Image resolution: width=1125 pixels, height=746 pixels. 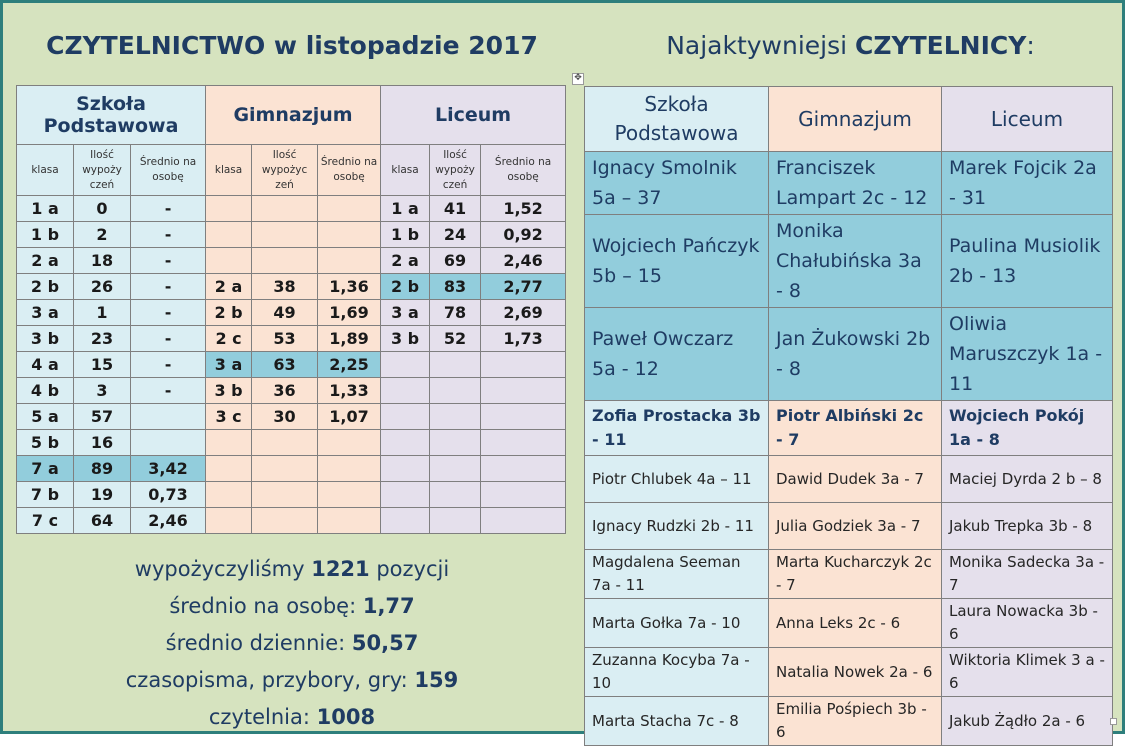 I want to click on readers-title-suffix: :, so click(x=1030, y=45).